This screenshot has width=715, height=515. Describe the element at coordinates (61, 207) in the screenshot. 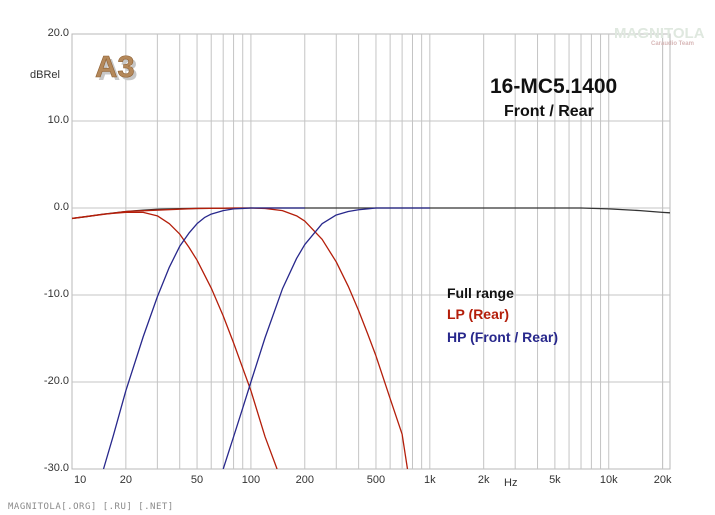

I see `y-tick-label: 0.0` at that location.